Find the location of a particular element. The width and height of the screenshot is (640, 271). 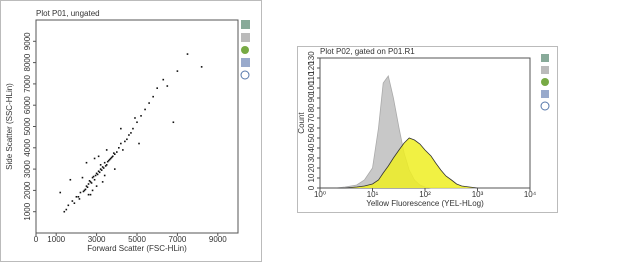

x-tick-label: 10³ is located at coordinates (478, 194).